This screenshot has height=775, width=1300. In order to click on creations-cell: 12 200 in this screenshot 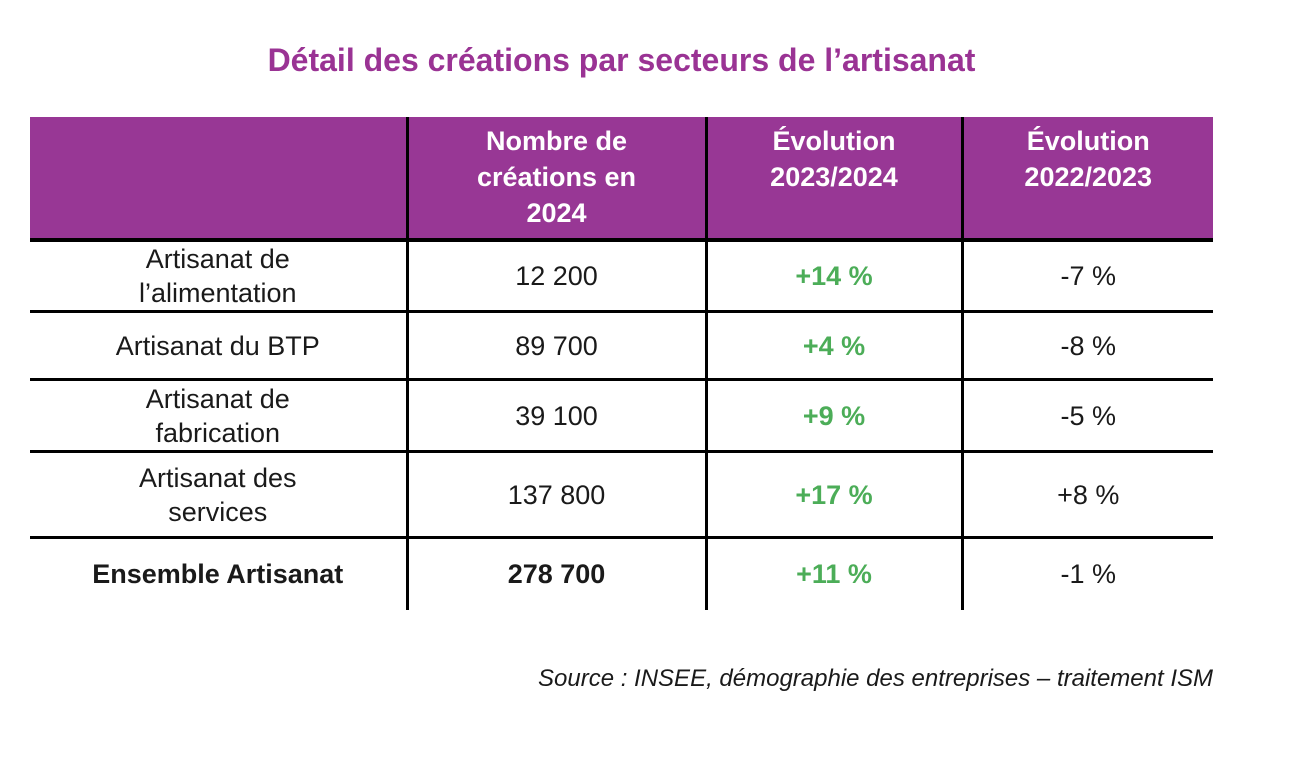, I will do `click(555, 276)`.